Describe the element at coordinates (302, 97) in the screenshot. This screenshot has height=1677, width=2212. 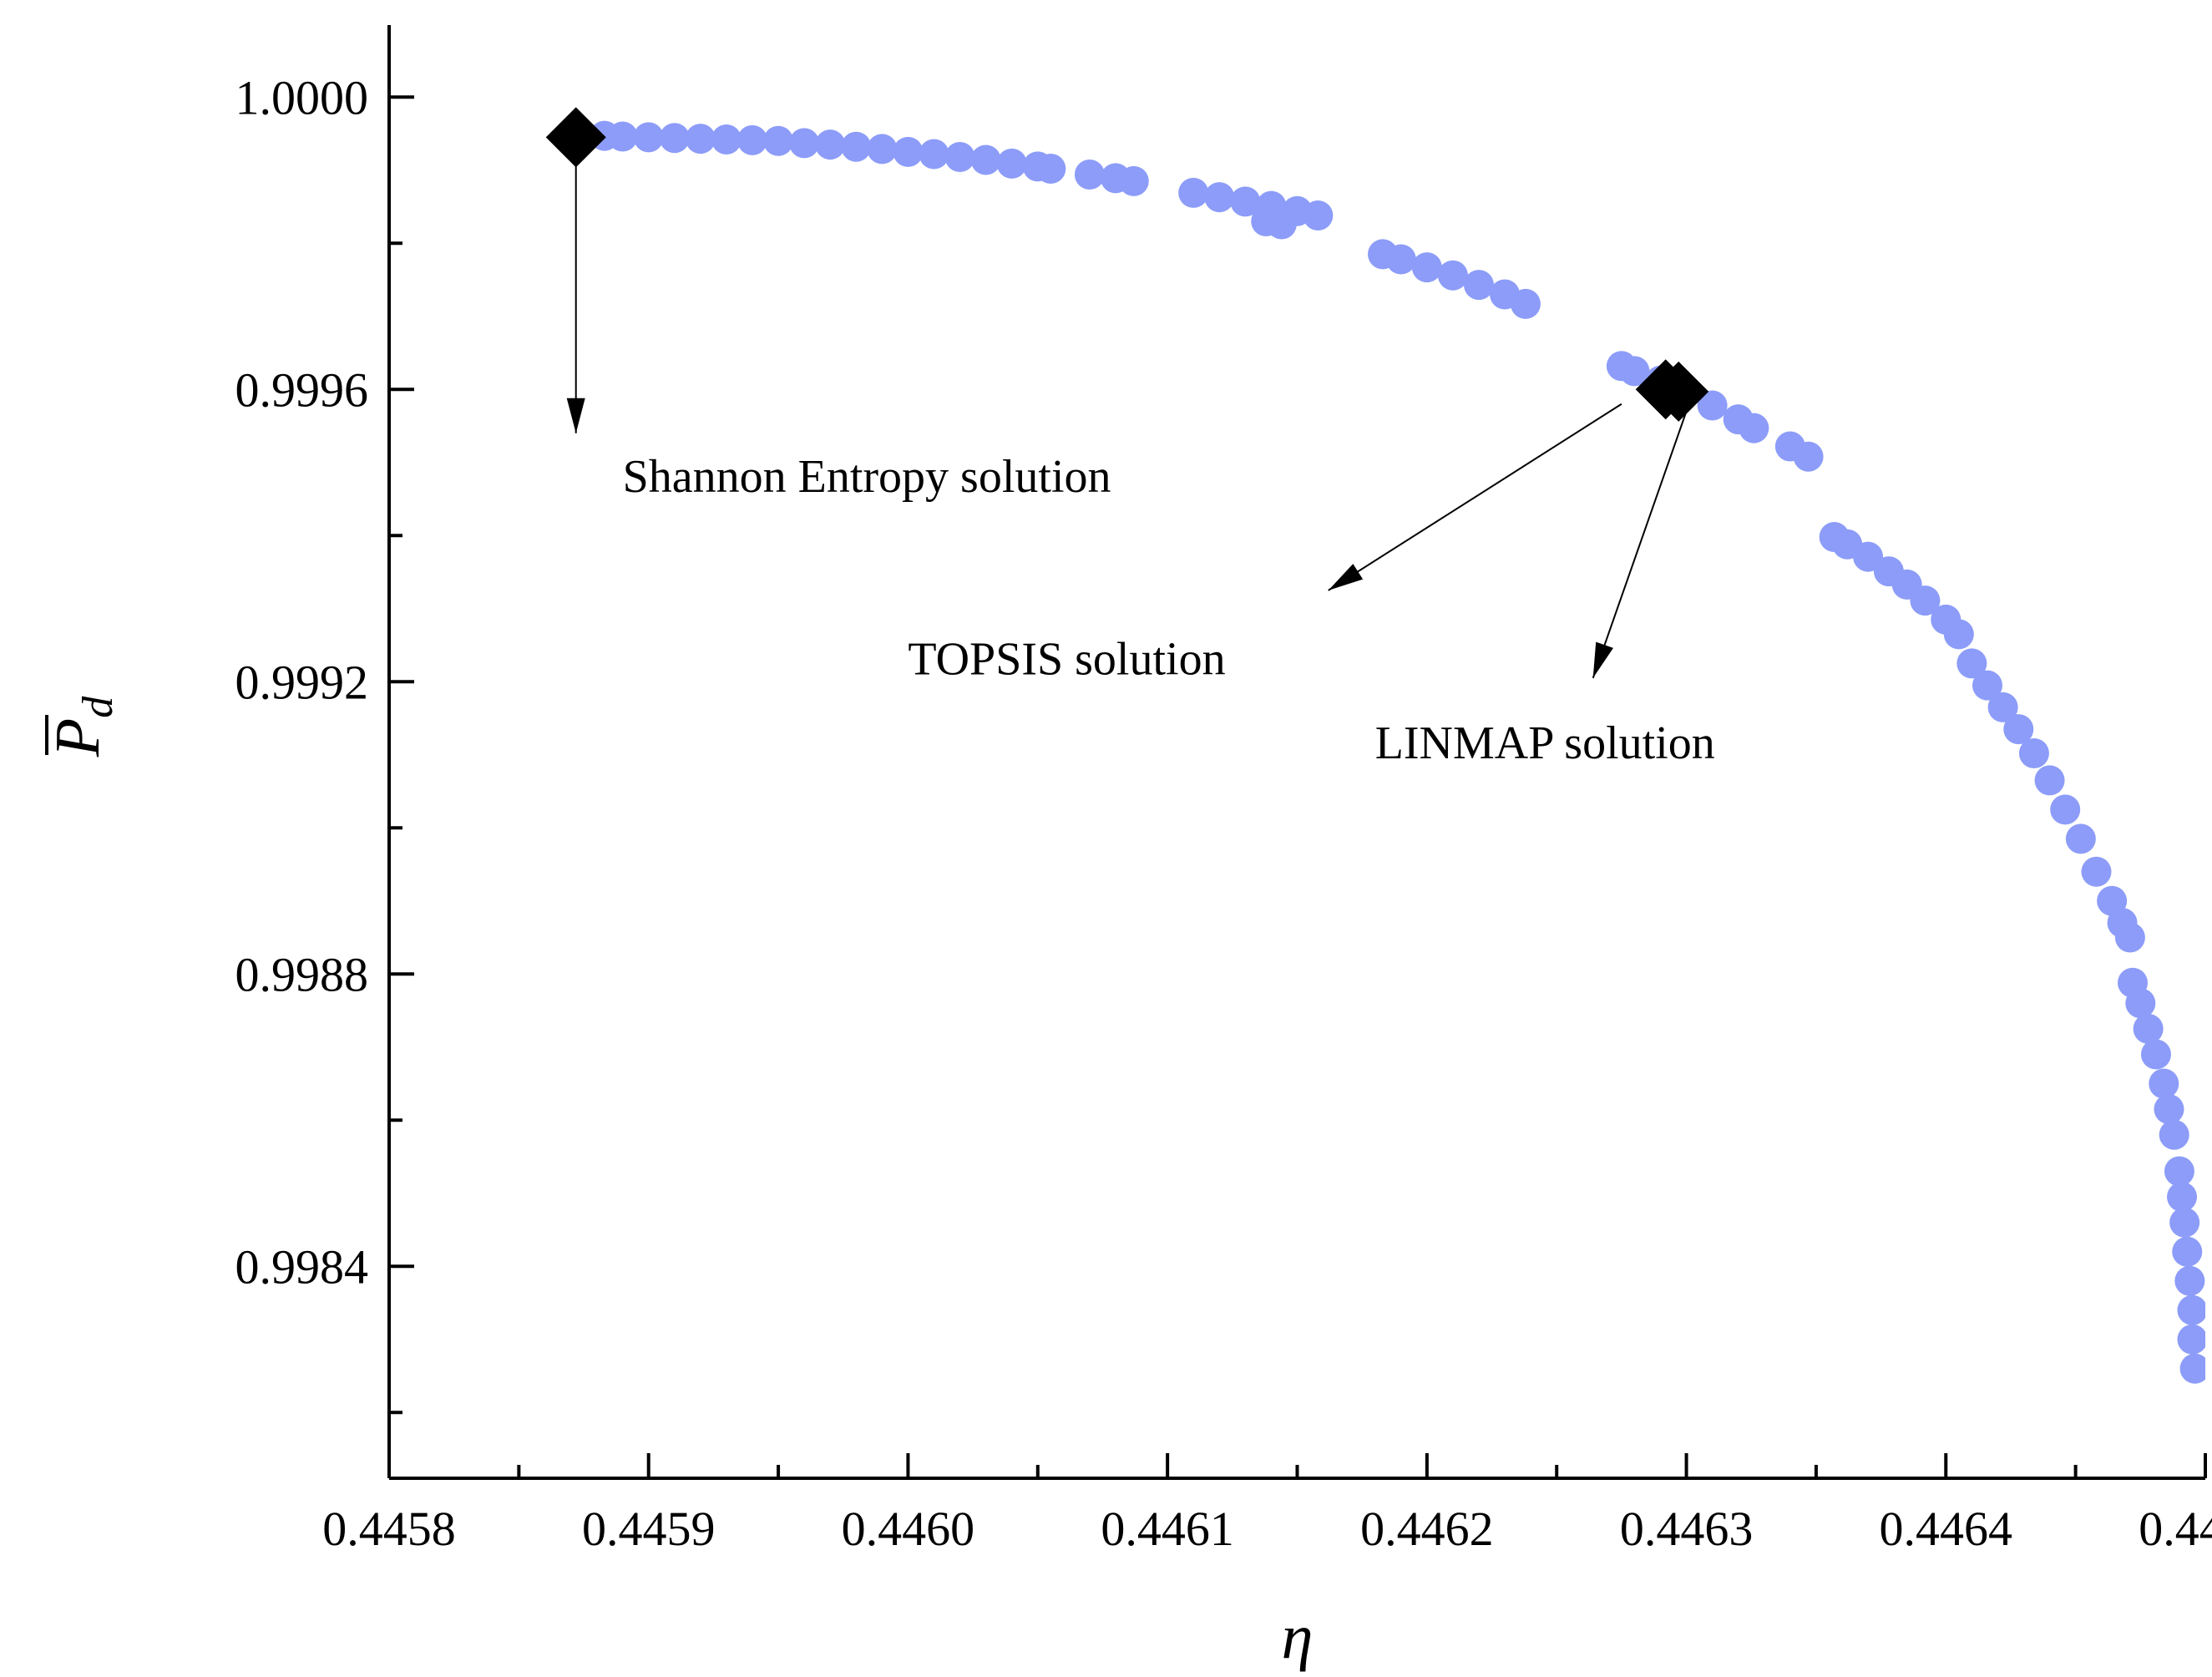
I see `y-tick-label: 1.0000` at that location.